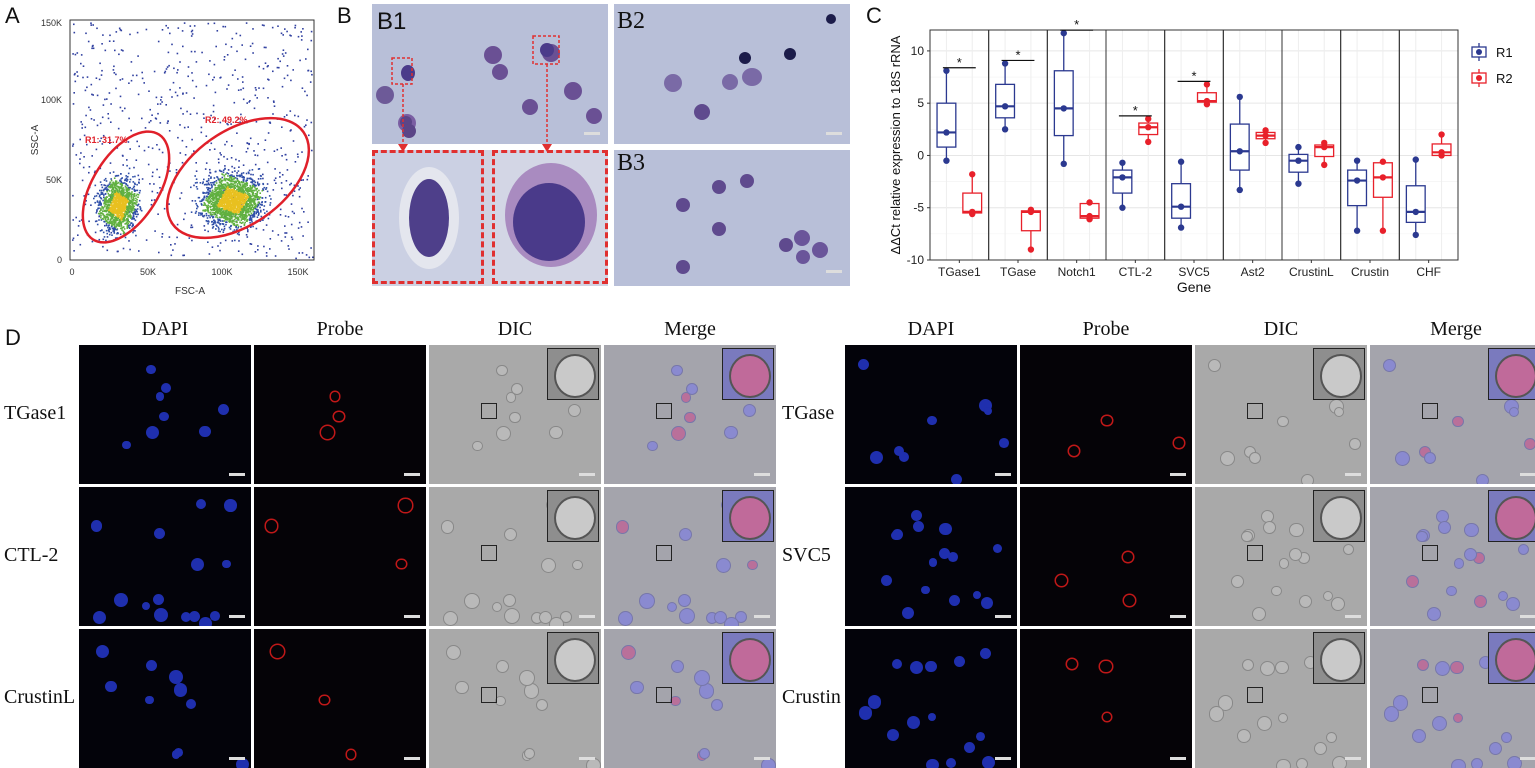 The image size is (1535, 768). Describe the element at coordinates (920, 103) in the screenshot. I see `y-tick-label: 5` at that location.